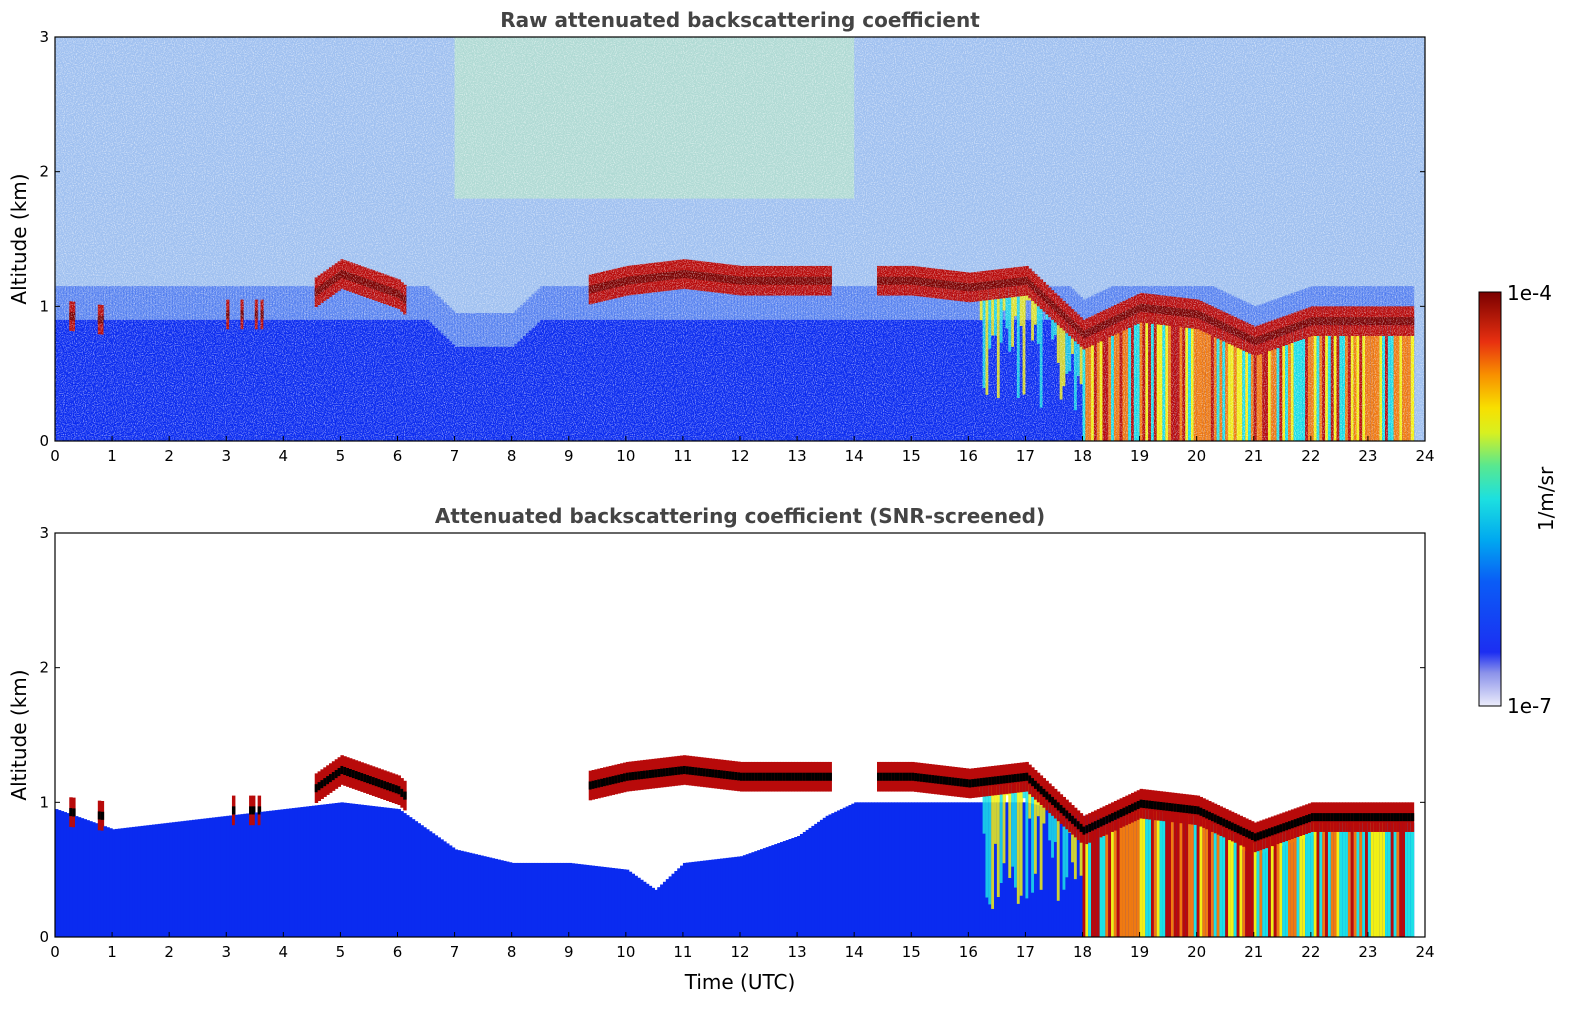  I want to click on x-tick-label: 20, so click(1196, 456).